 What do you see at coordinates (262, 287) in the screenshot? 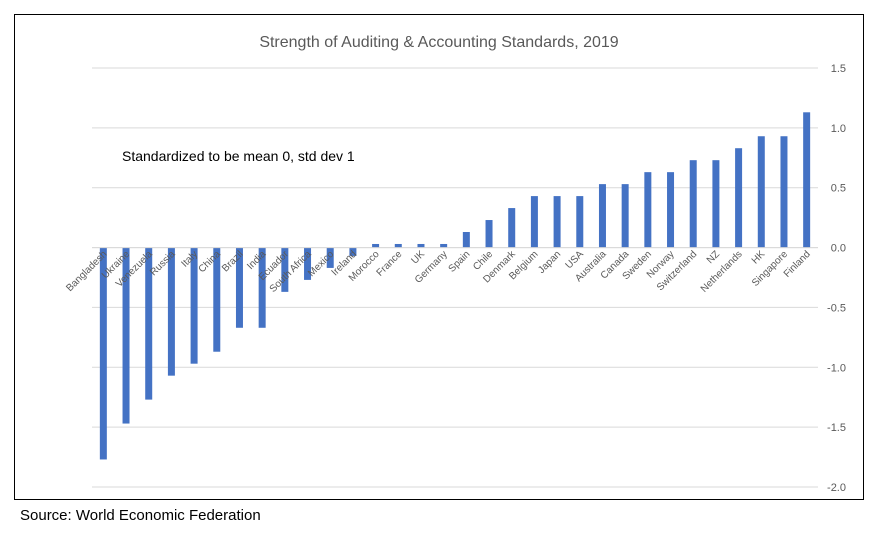
I see `bar-india` at bounding box center [262, 287].